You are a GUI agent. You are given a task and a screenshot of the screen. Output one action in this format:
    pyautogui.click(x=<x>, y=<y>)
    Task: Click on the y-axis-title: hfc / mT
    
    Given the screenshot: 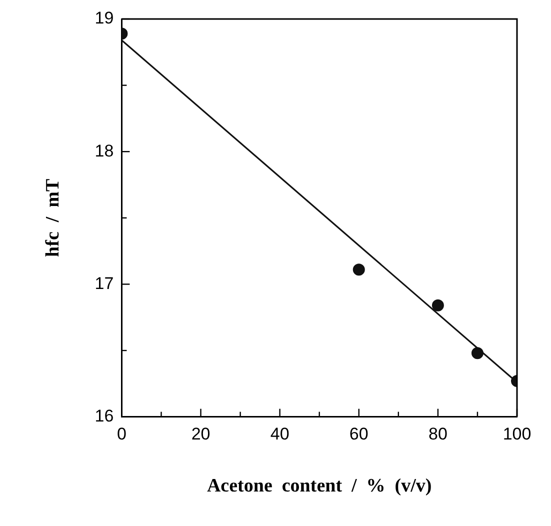 What is the action you would take?
    pyautogui.click(x=53, y=217)
    